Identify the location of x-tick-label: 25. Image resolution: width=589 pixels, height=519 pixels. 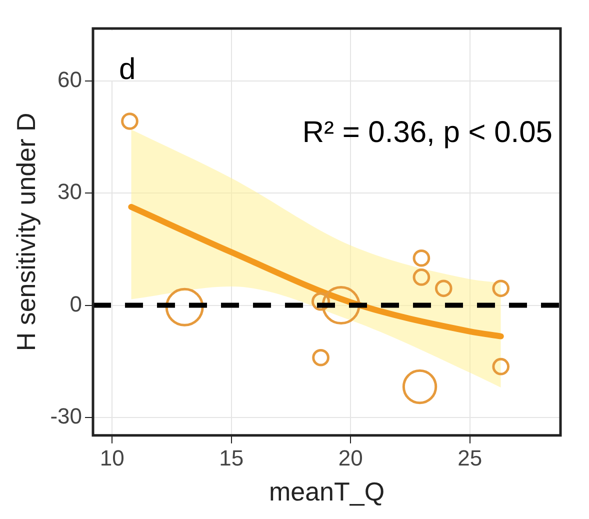
(470, 458).